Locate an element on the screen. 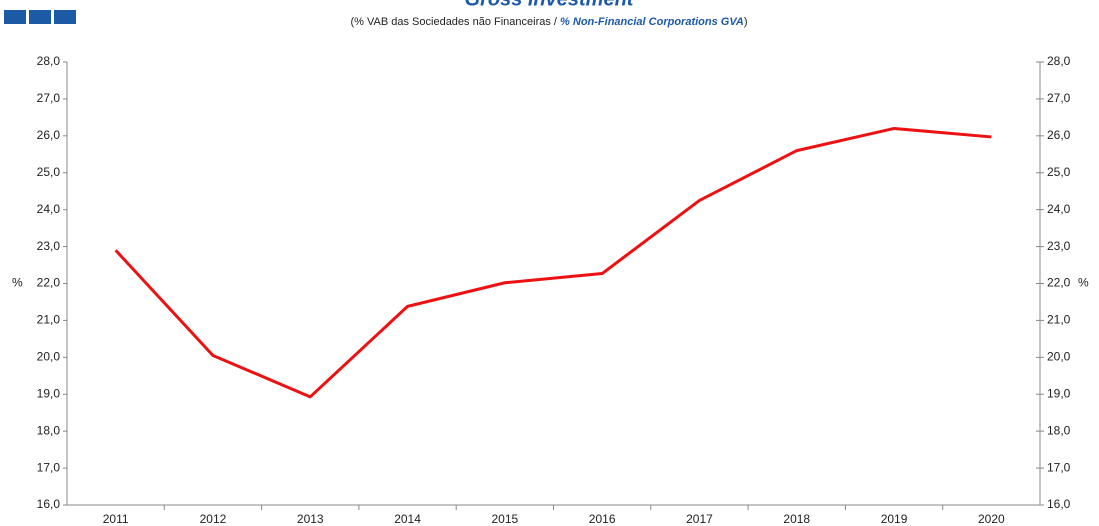 This screenshot has height=526, width=1099. y2-tick-label: 27,0 is located at coordinates (1059, 98).